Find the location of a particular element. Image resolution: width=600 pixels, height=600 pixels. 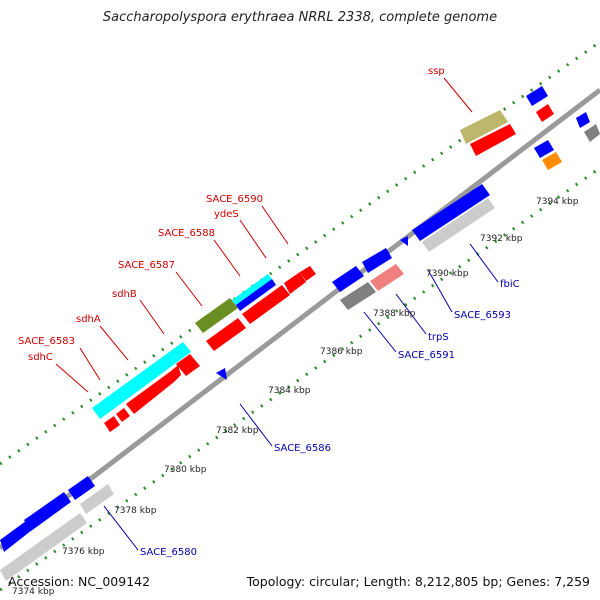

accession-text: Accession: NC_009142 is located at coordinates (79, 581).